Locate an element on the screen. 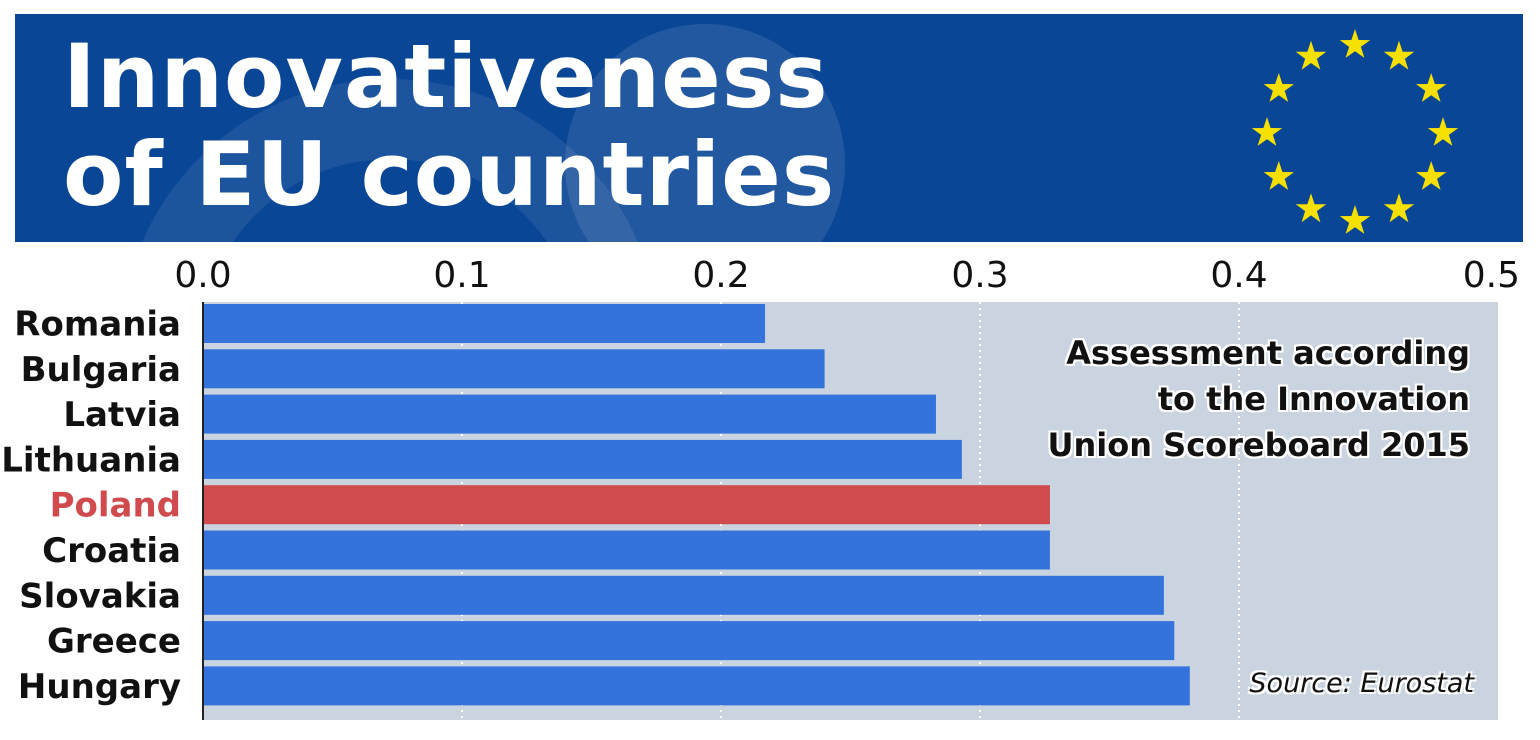  bar-croatia is located at coordinates (626, 550).